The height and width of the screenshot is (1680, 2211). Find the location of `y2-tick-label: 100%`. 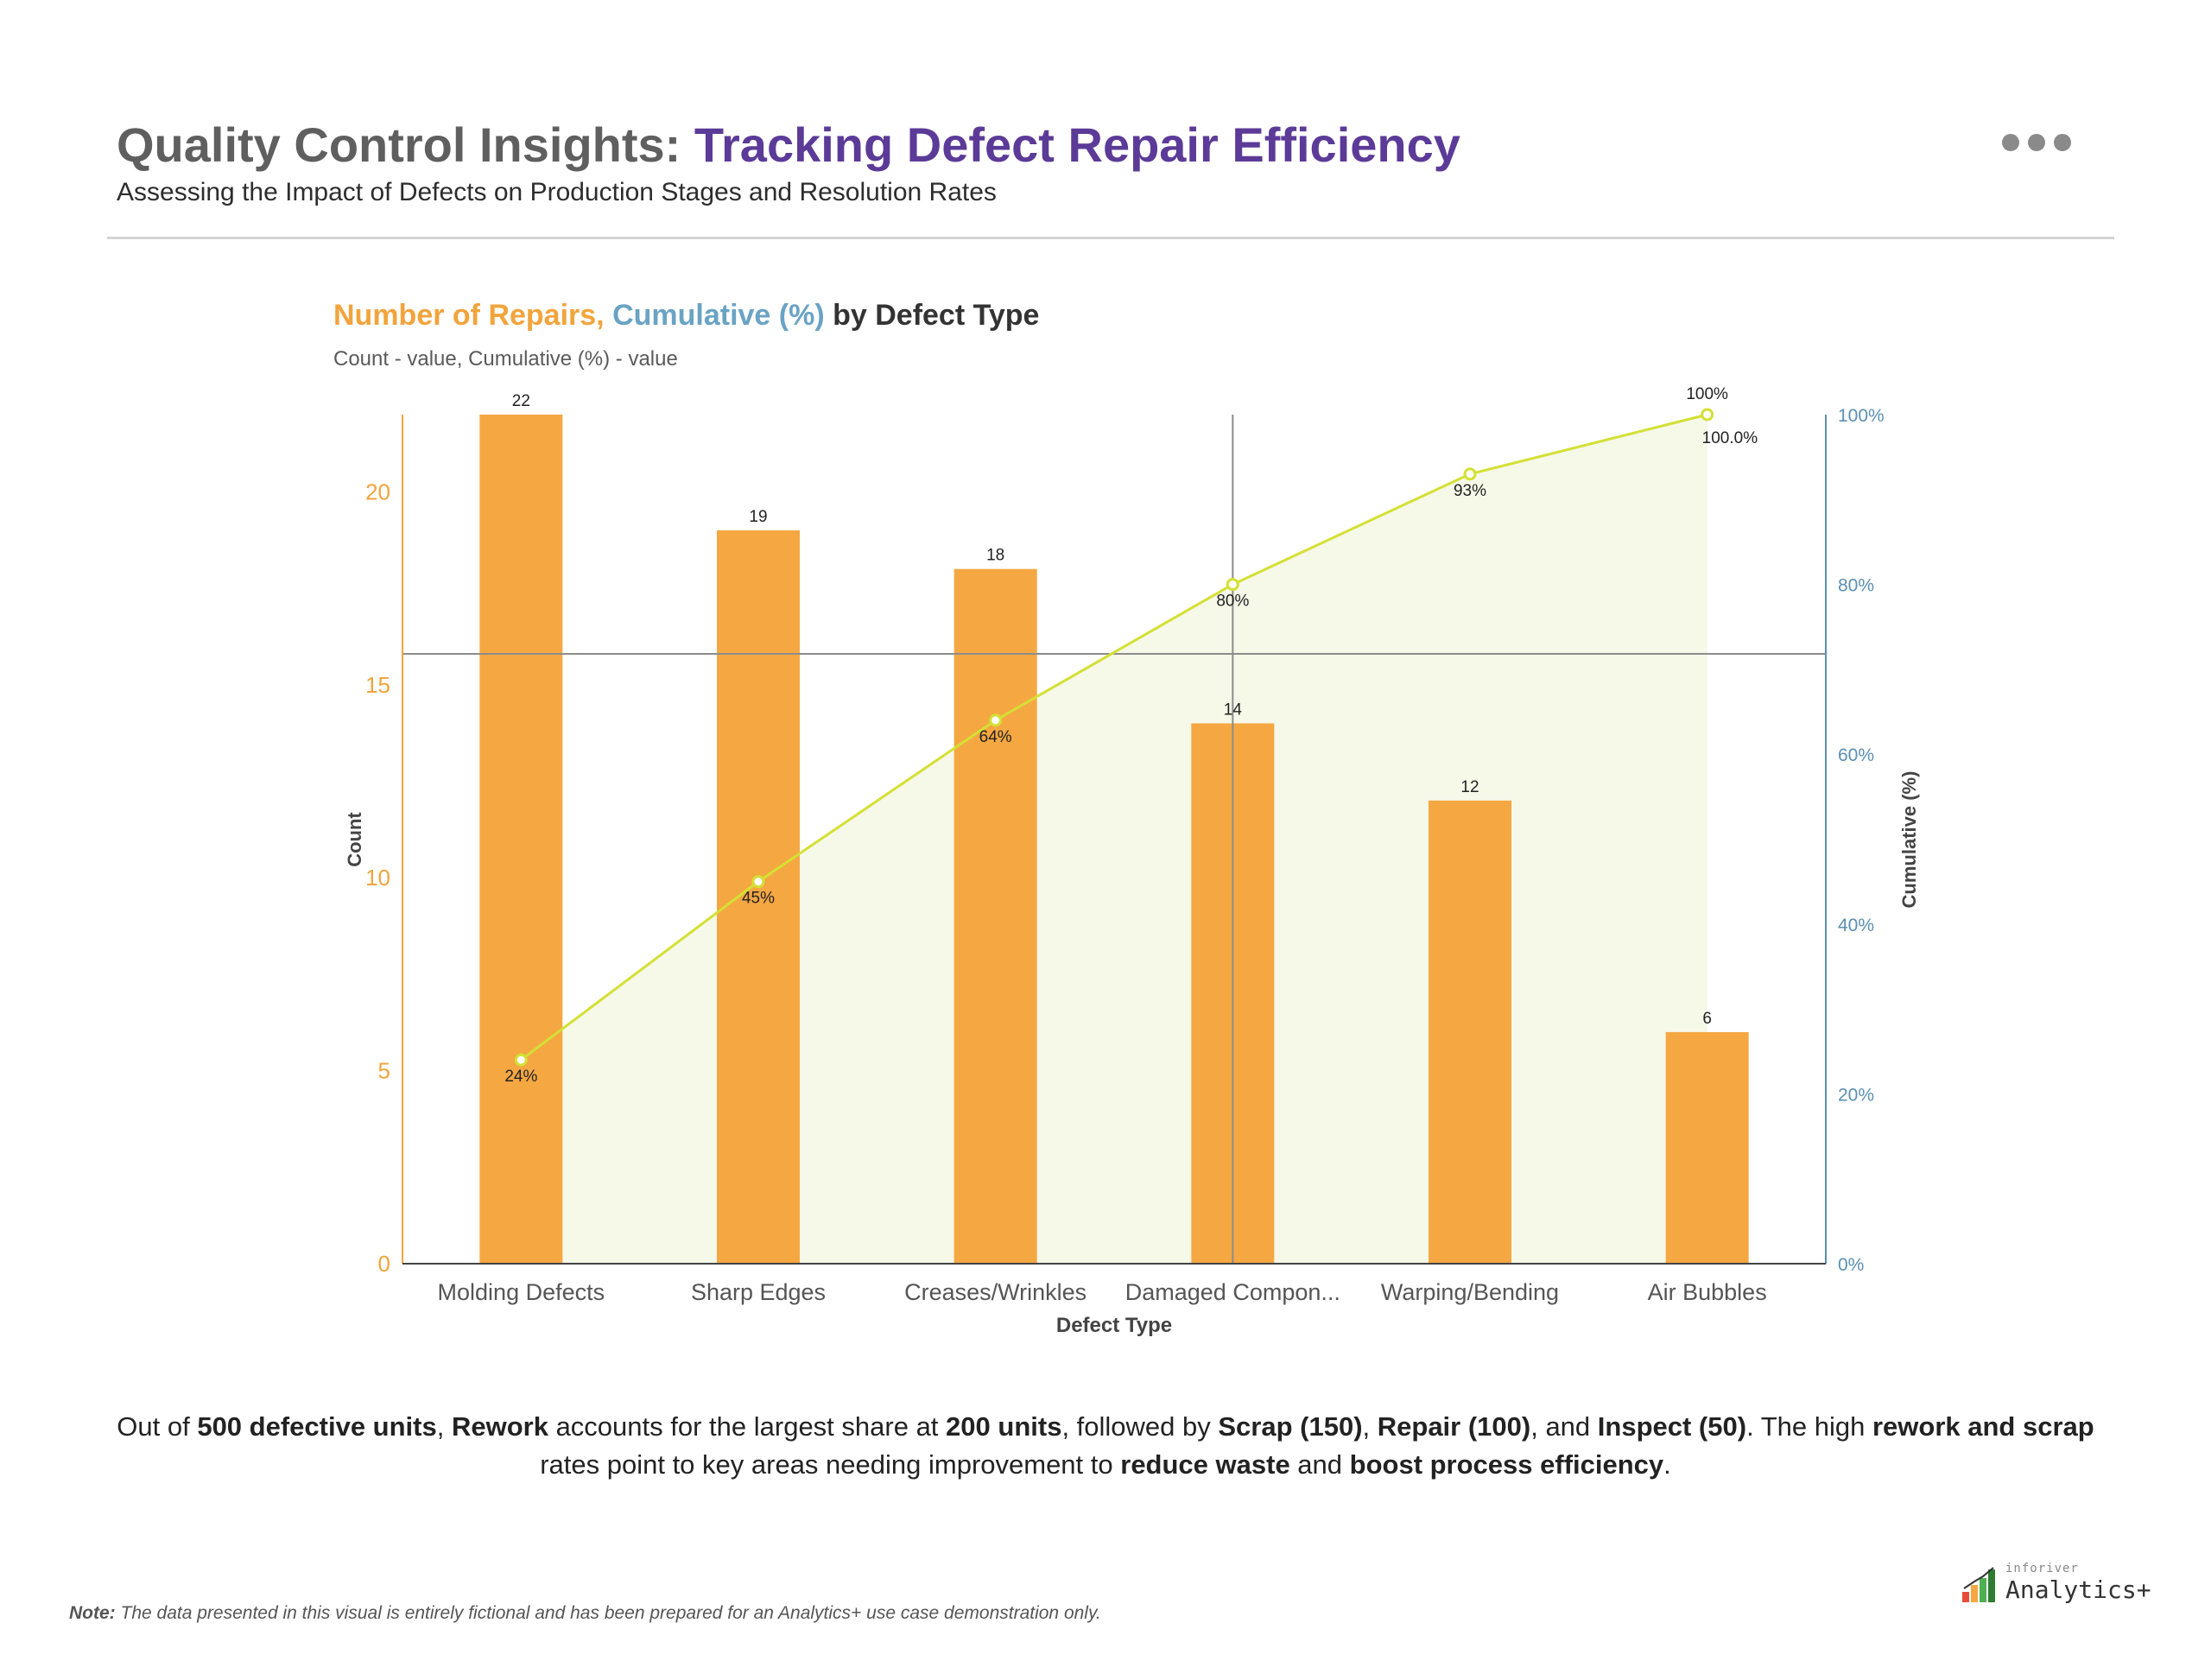

y2-tick-label: 100% is located at coordinates (1862, 416).